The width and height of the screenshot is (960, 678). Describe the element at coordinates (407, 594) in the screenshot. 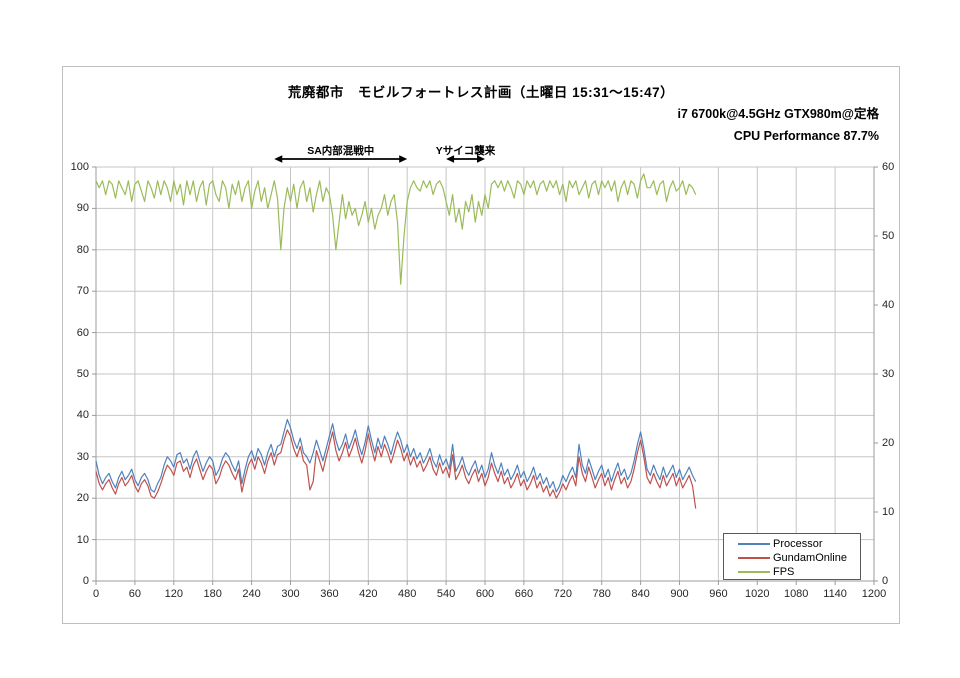

I see `x-tick-label: 480` at that location.